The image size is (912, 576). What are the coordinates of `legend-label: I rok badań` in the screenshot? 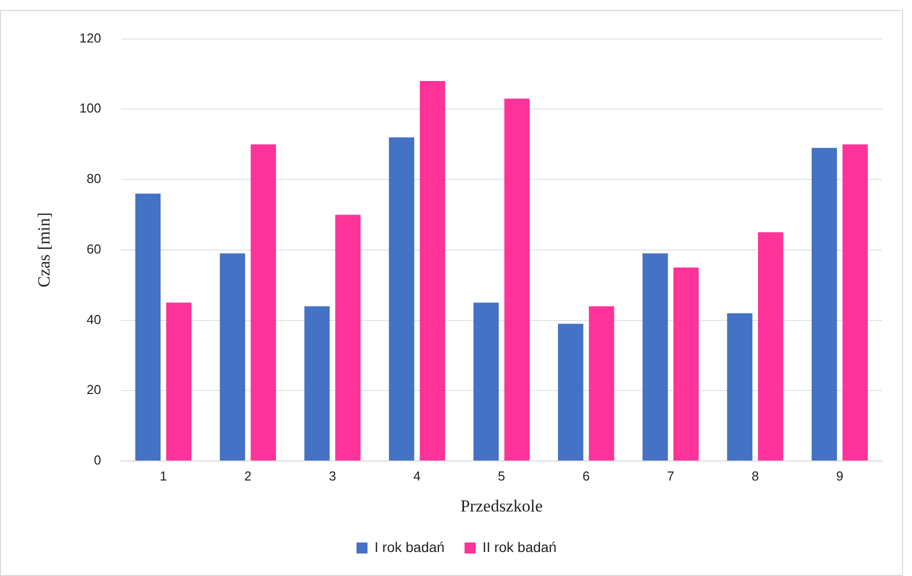 It's located at (409, 546).